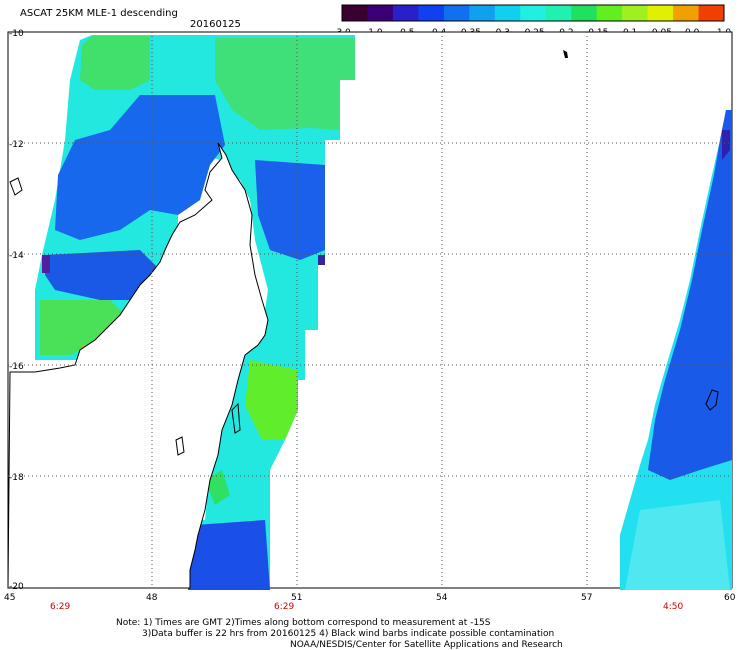  What do you see at coordinates (366, 607) in the screenshot?
I see `pass-times: 6:29 6:29 4:50` at bounding box center [366, 607].